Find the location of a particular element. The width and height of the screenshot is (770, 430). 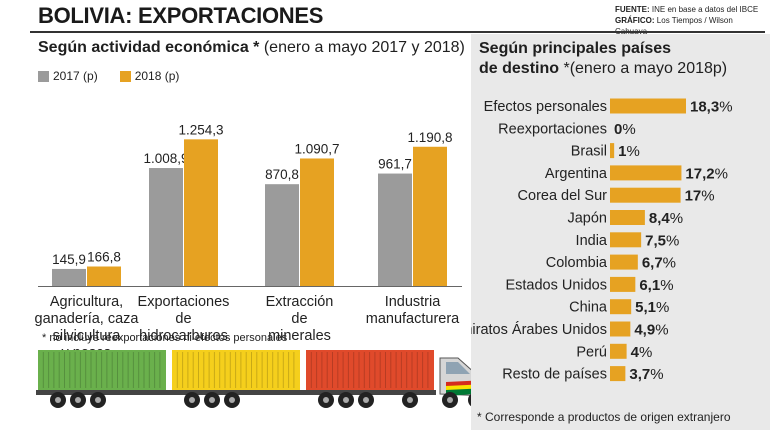

legend-item-2017: 2017 (p) is located at coordinates (68, 76).